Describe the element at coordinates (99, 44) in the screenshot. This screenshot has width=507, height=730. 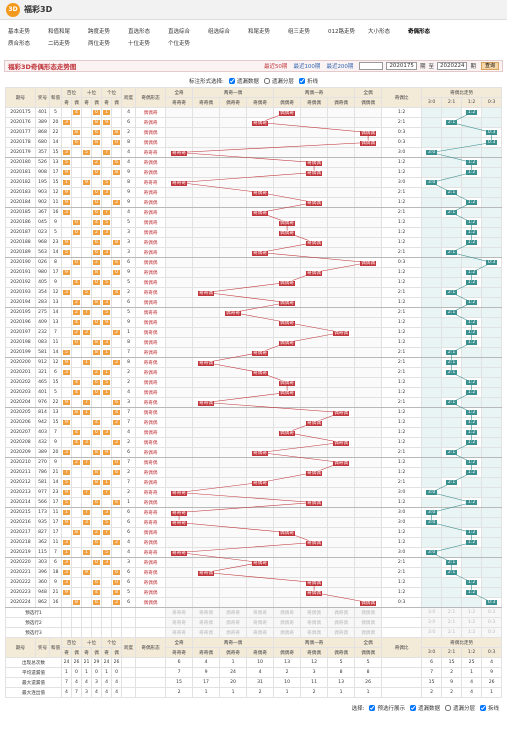
I see `nav-item: 两位走势` at that location.